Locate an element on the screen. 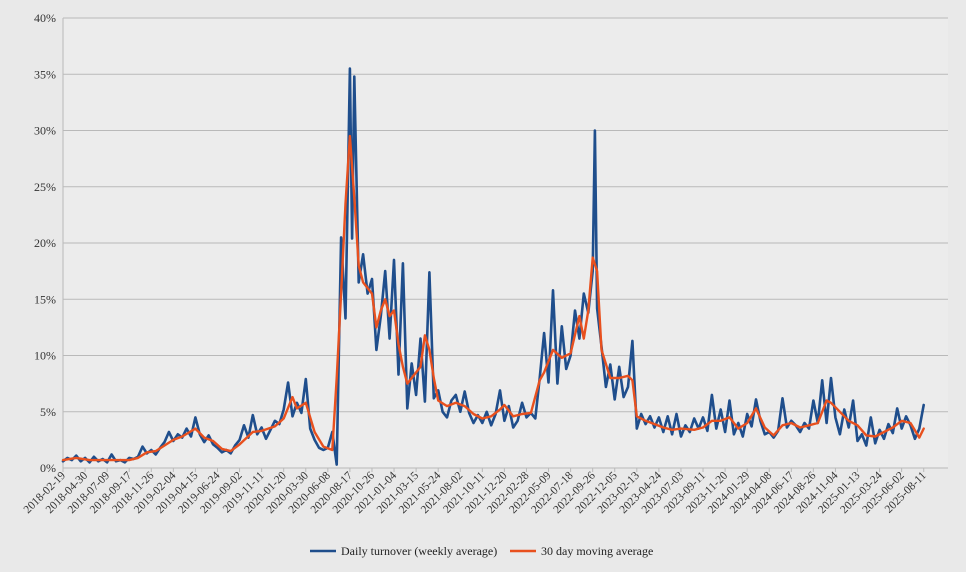 Image resolution: width=966 pixels, height=572 pixels. y-tick-label: 15% is located at coordinates (45, 299).